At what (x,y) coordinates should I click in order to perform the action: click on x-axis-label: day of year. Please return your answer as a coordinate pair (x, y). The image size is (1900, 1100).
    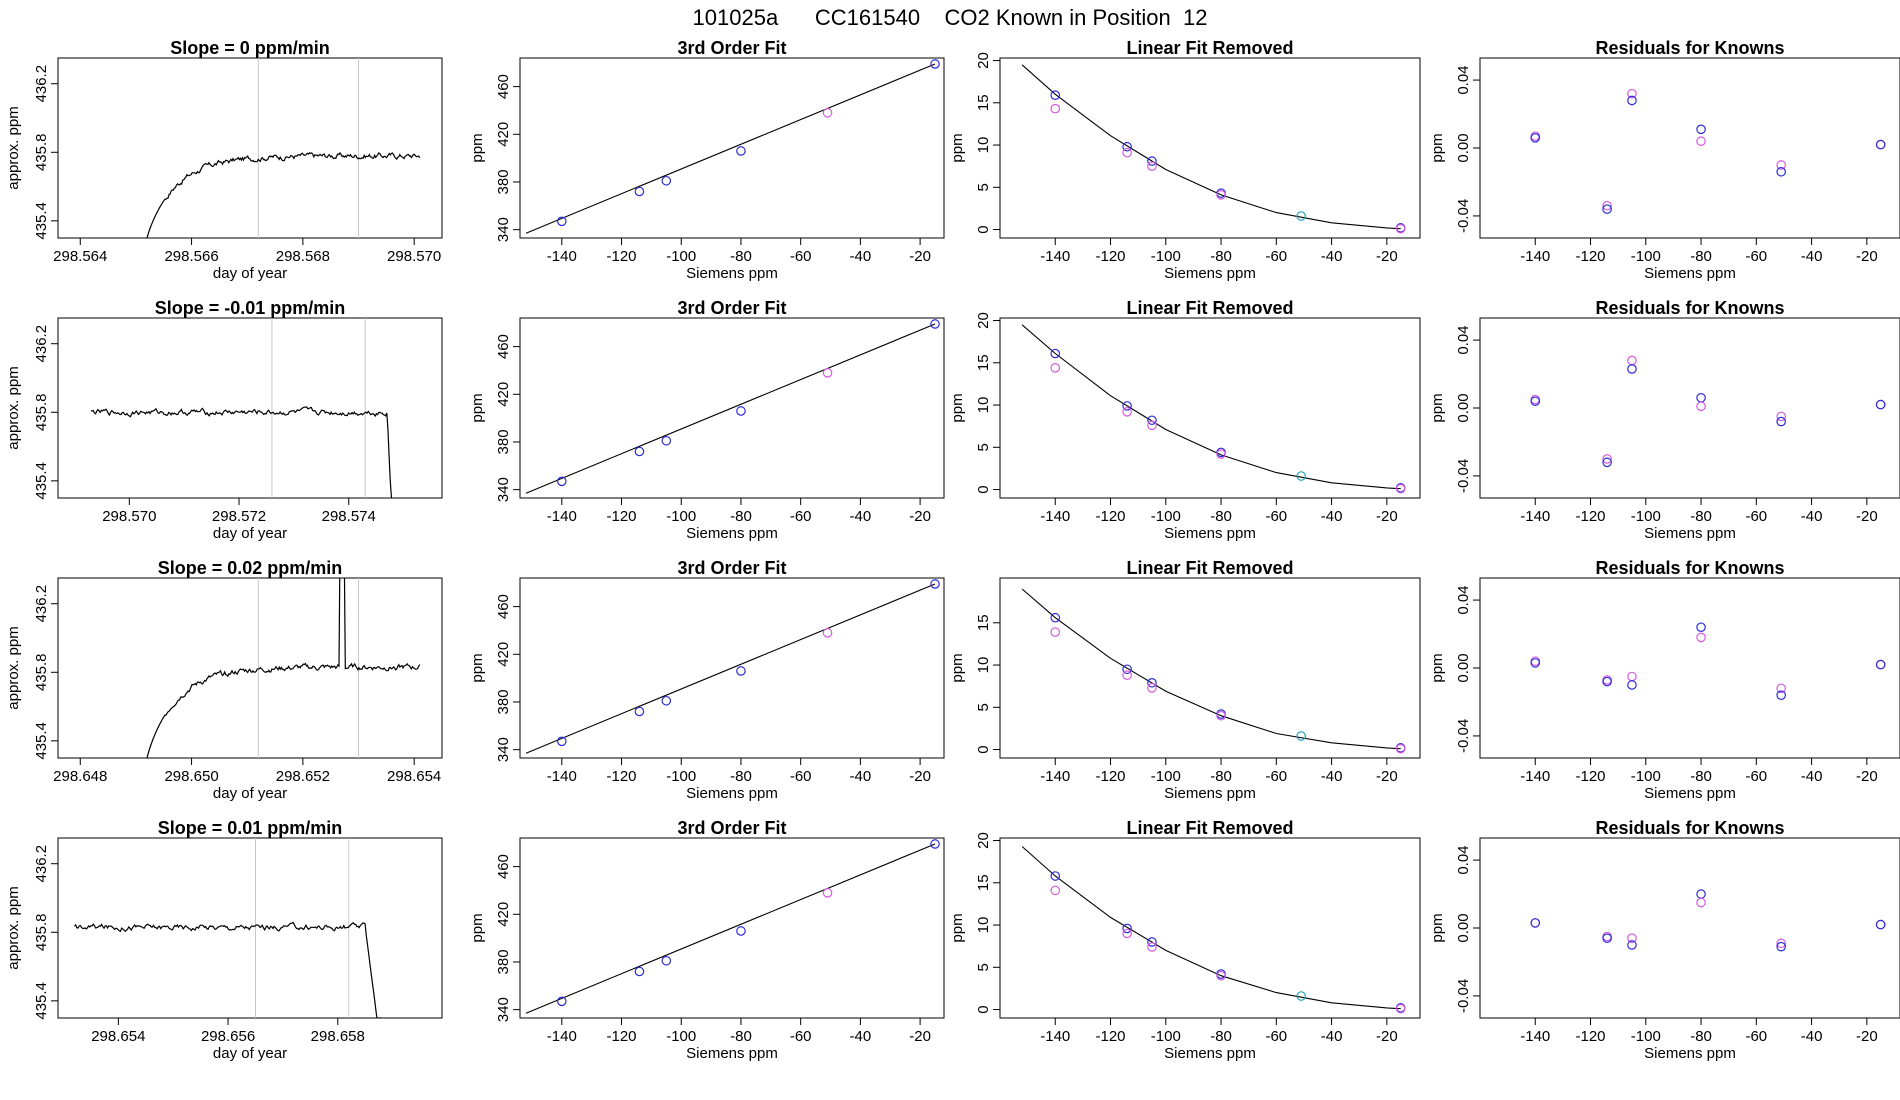
    Looking at the image, I should click on (250, 273).